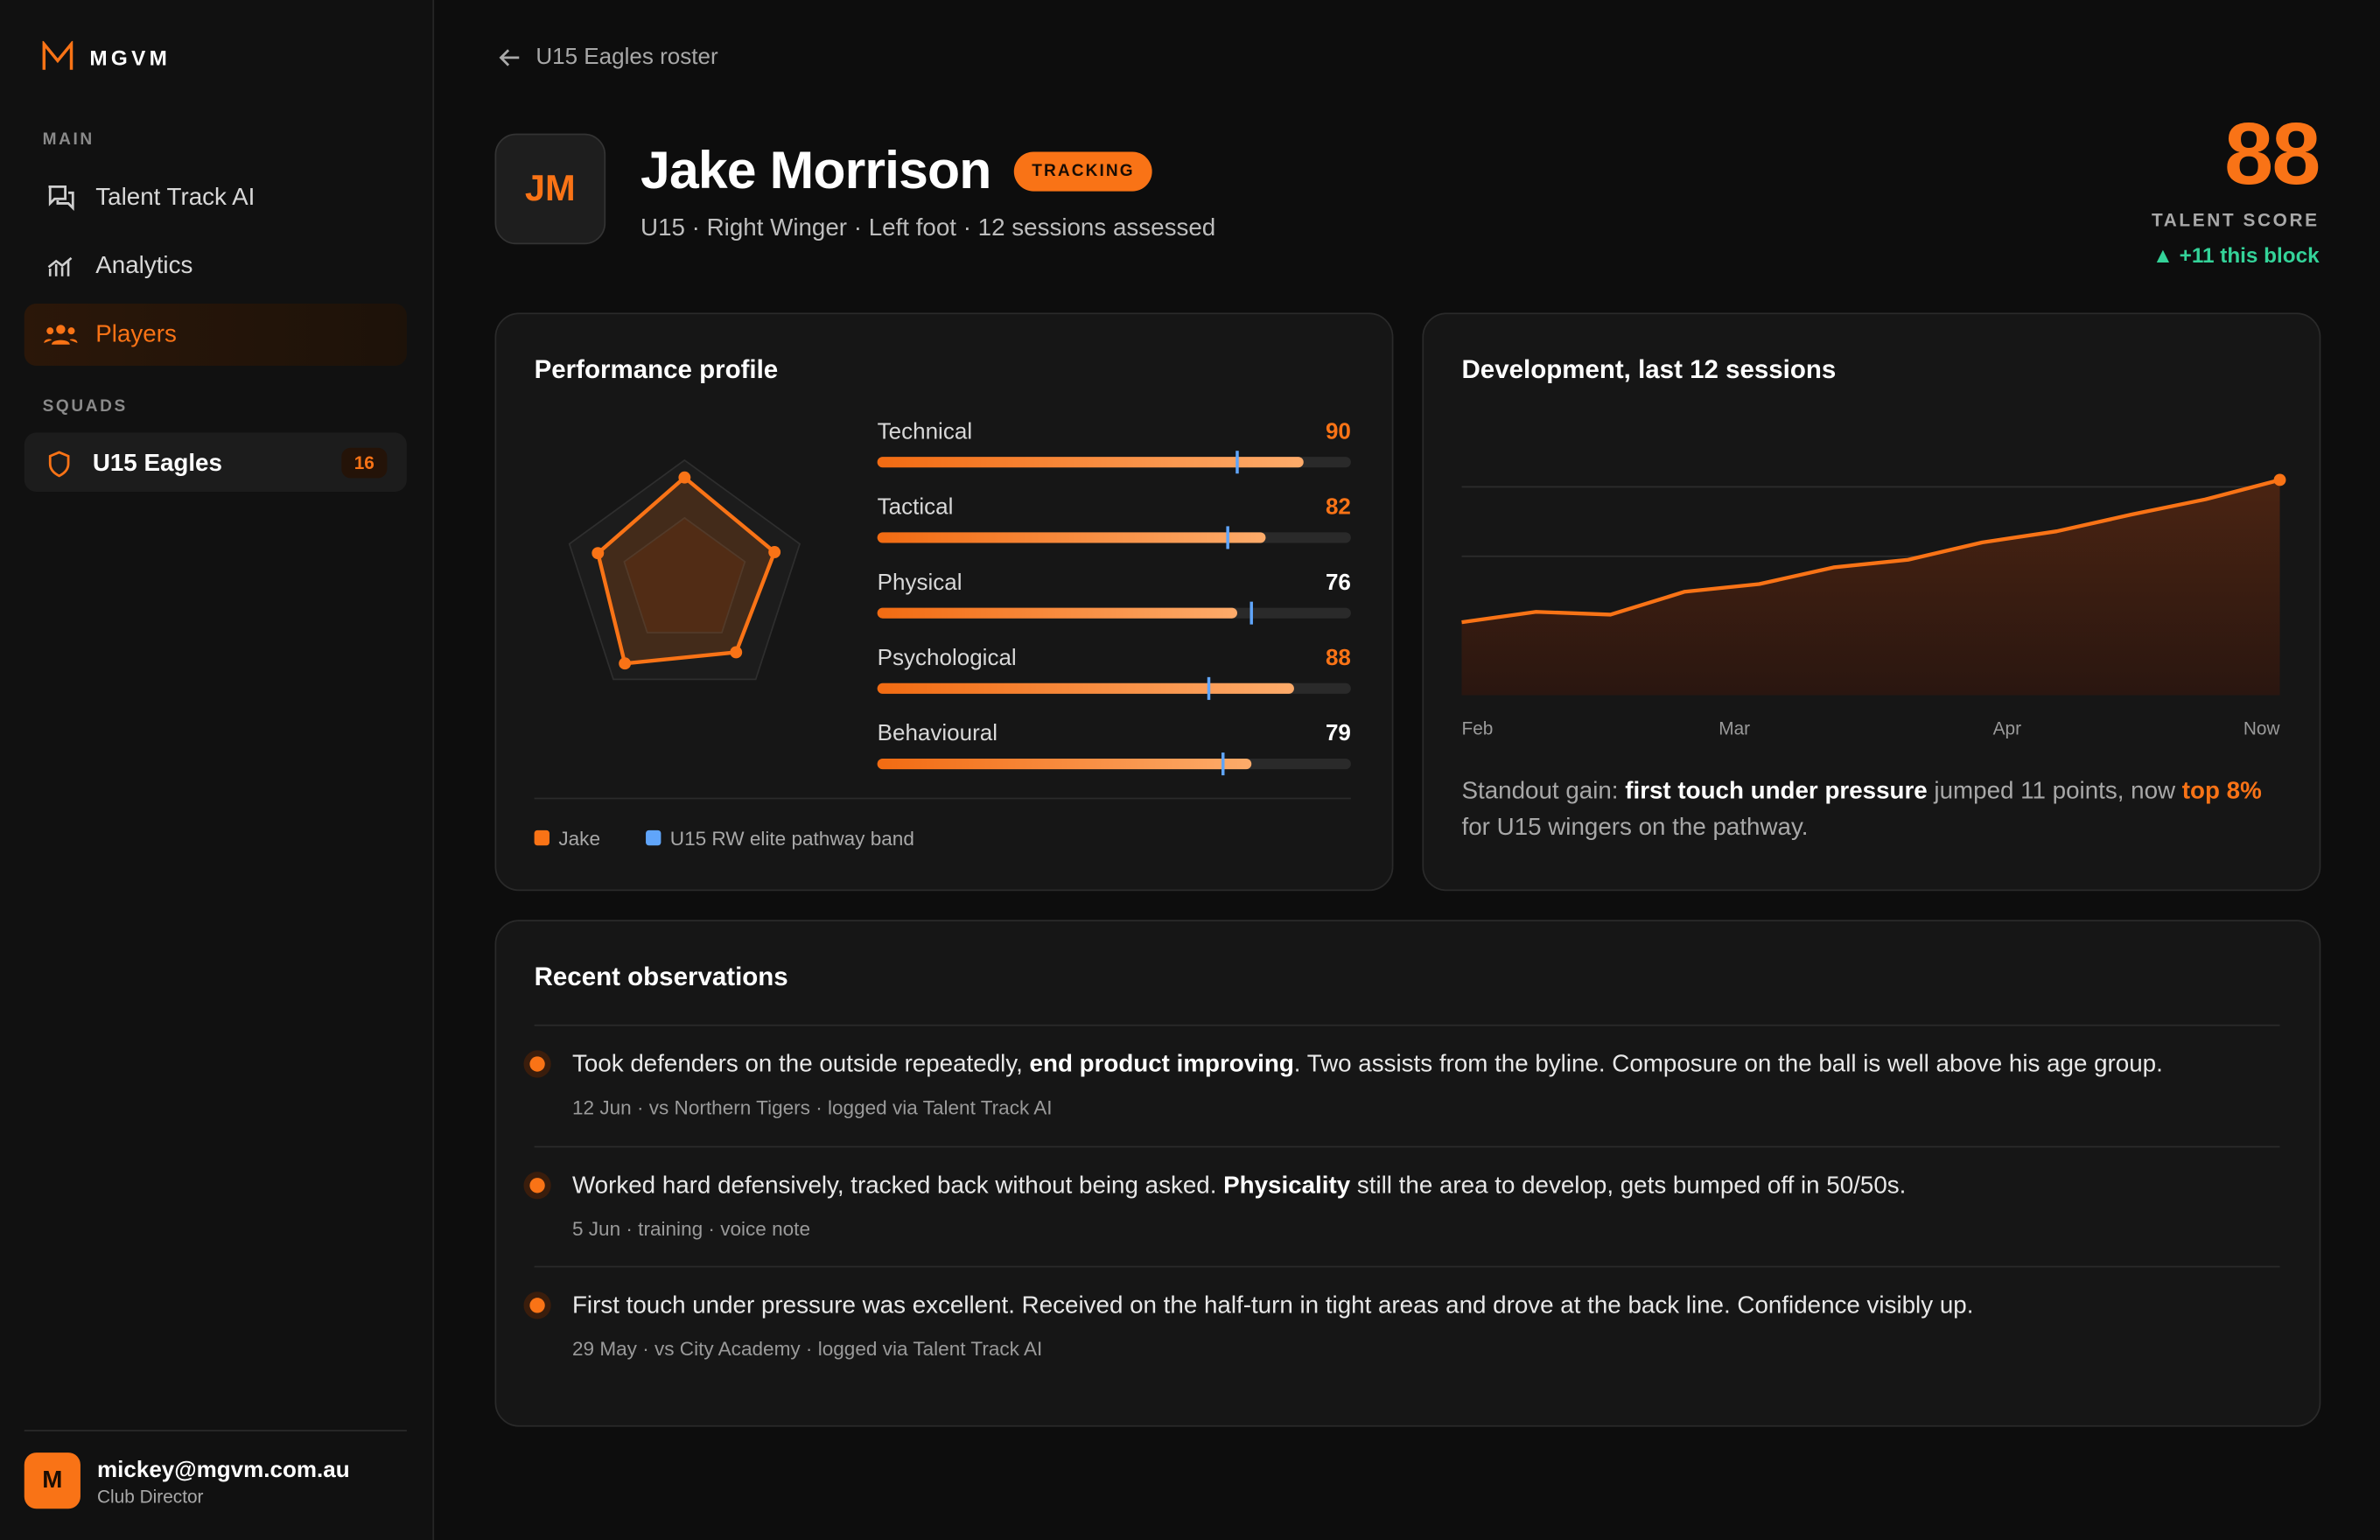  What do you see at coordinates (1871, 551) in the screenshot?
I see `line` at bounding box center [1871, 551].